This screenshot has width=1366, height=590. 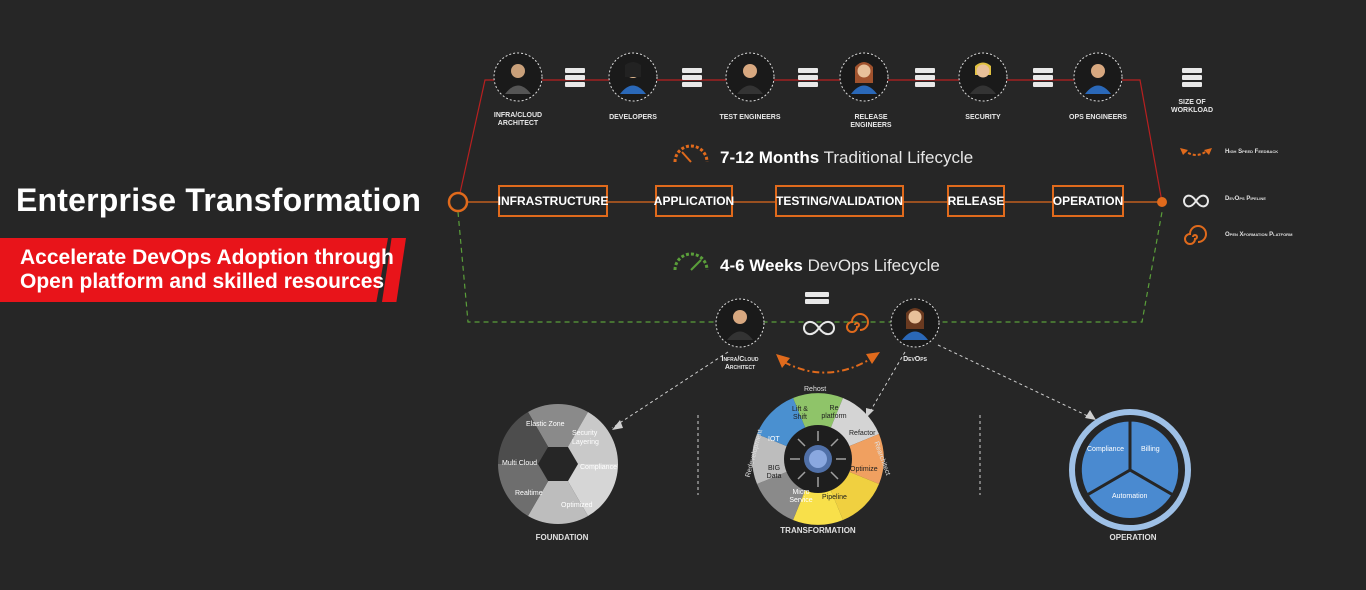 What do you see at coordinates (598, 467) in the screenshot?
I see `foundation-segment-compliance: Compliance` at bounding box center [598, 467].